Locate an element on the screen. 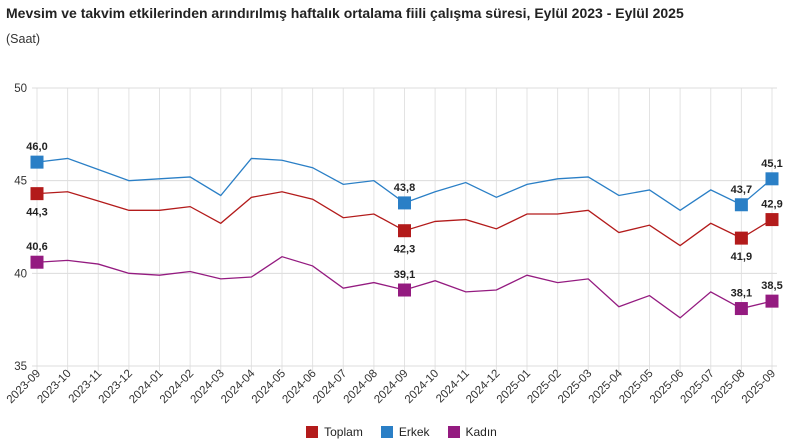  legend-item-toplam: Toplam is located at coordinates (334, 432).